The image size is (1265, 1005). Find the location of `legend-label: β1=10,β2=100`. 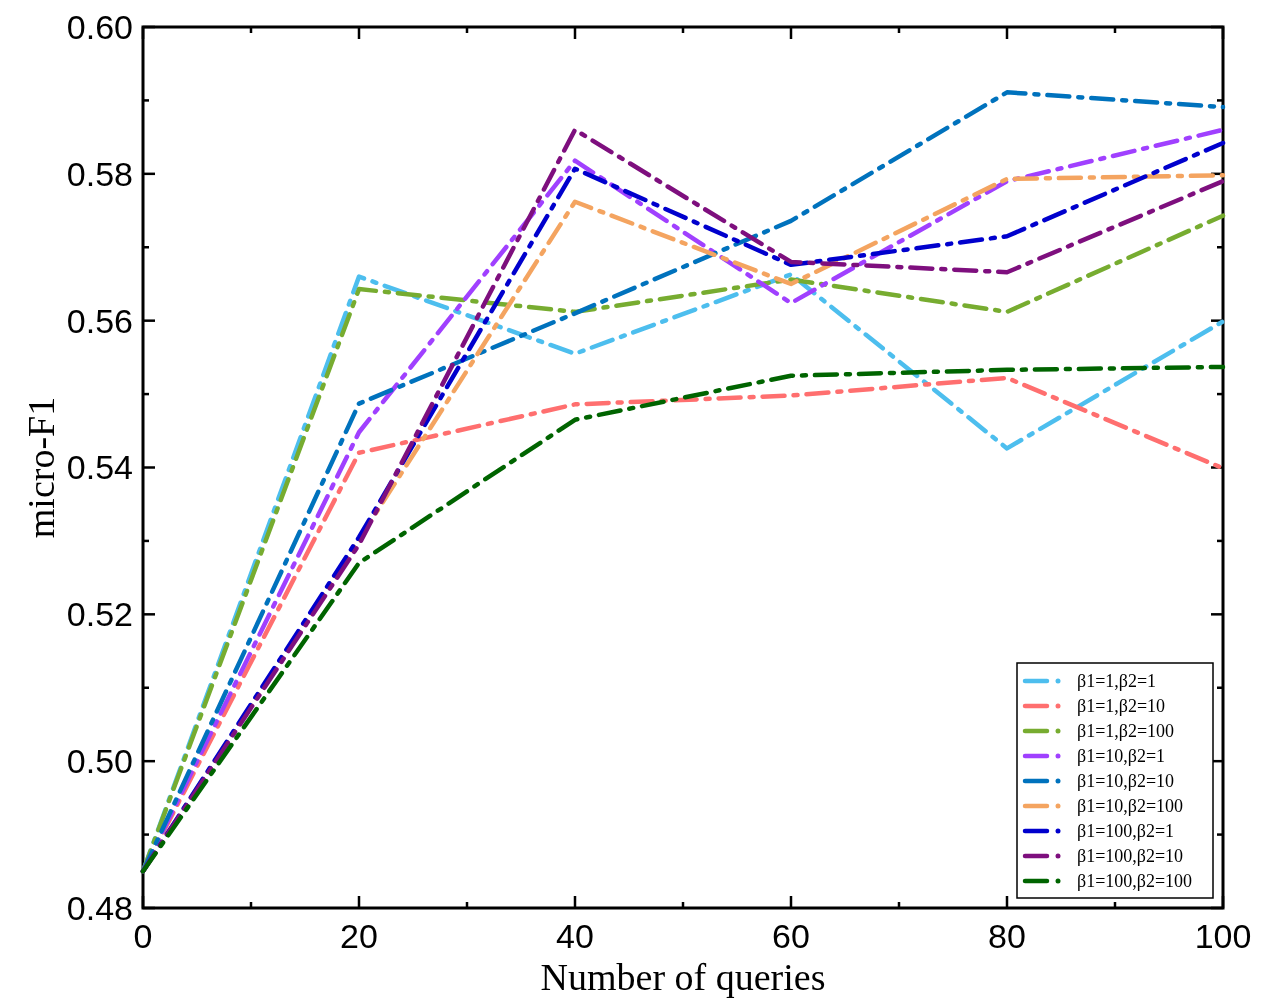

legend-label: β1=10,β2=100 is located at coordinates (1130, 806).